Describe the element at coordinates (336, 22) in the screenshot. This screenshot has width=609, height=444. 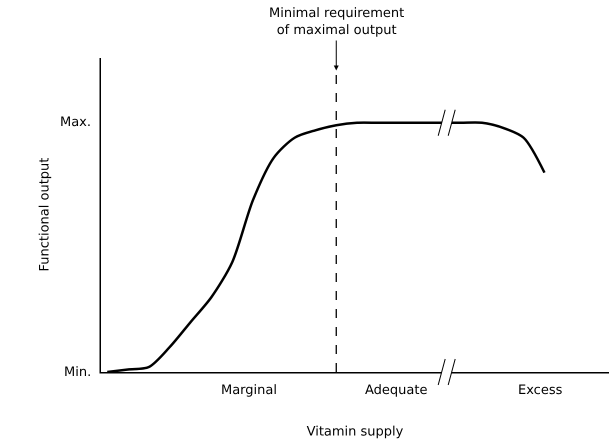
I see `text: Minimal requirement of maximal output` at that location.